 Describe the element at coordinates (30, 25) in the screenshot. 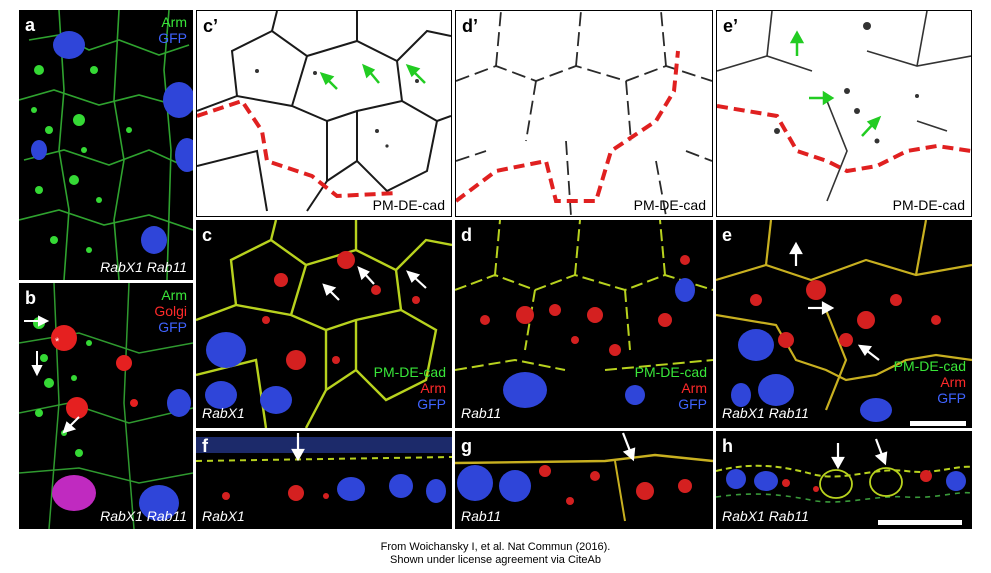

I see `panel-a-letter: a` at that location.